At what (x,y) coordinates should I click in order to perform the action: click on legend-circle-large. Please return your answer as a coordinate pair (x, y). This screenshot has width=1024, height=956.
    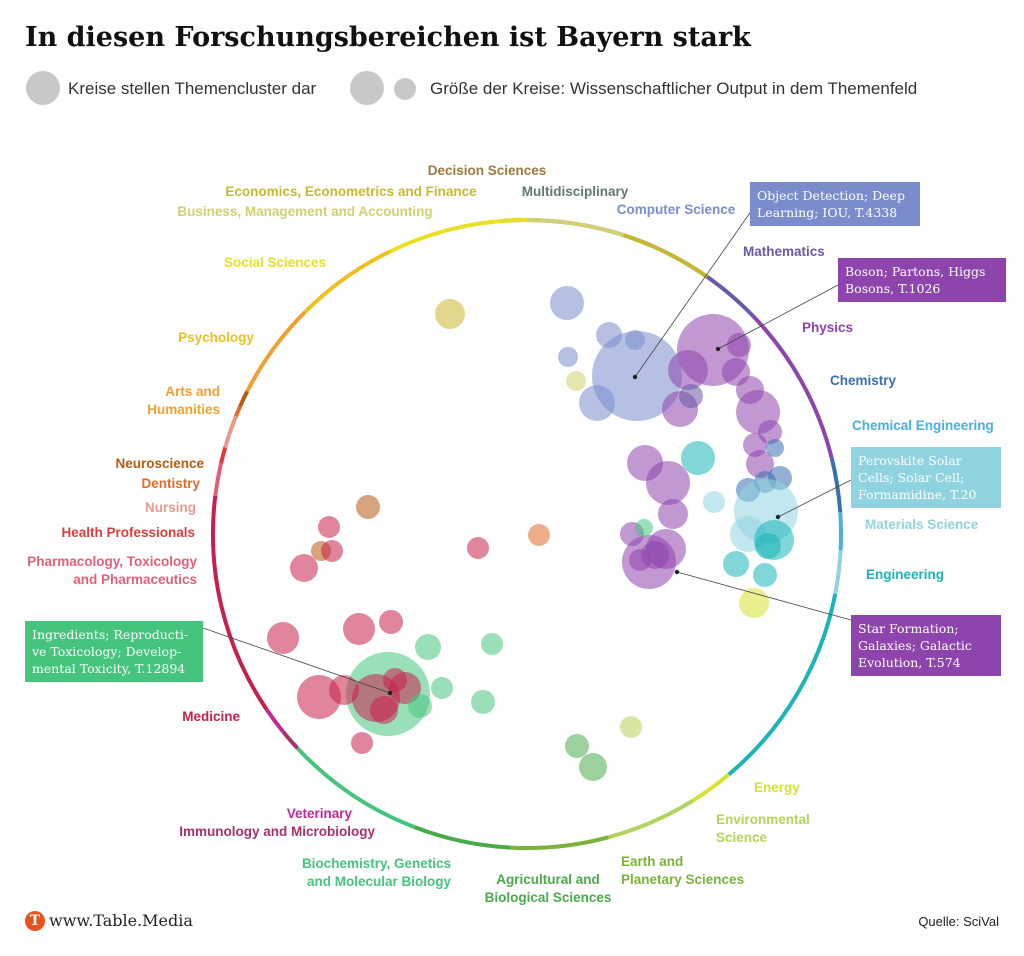
    Looking at the image, I should click on (43, 88).